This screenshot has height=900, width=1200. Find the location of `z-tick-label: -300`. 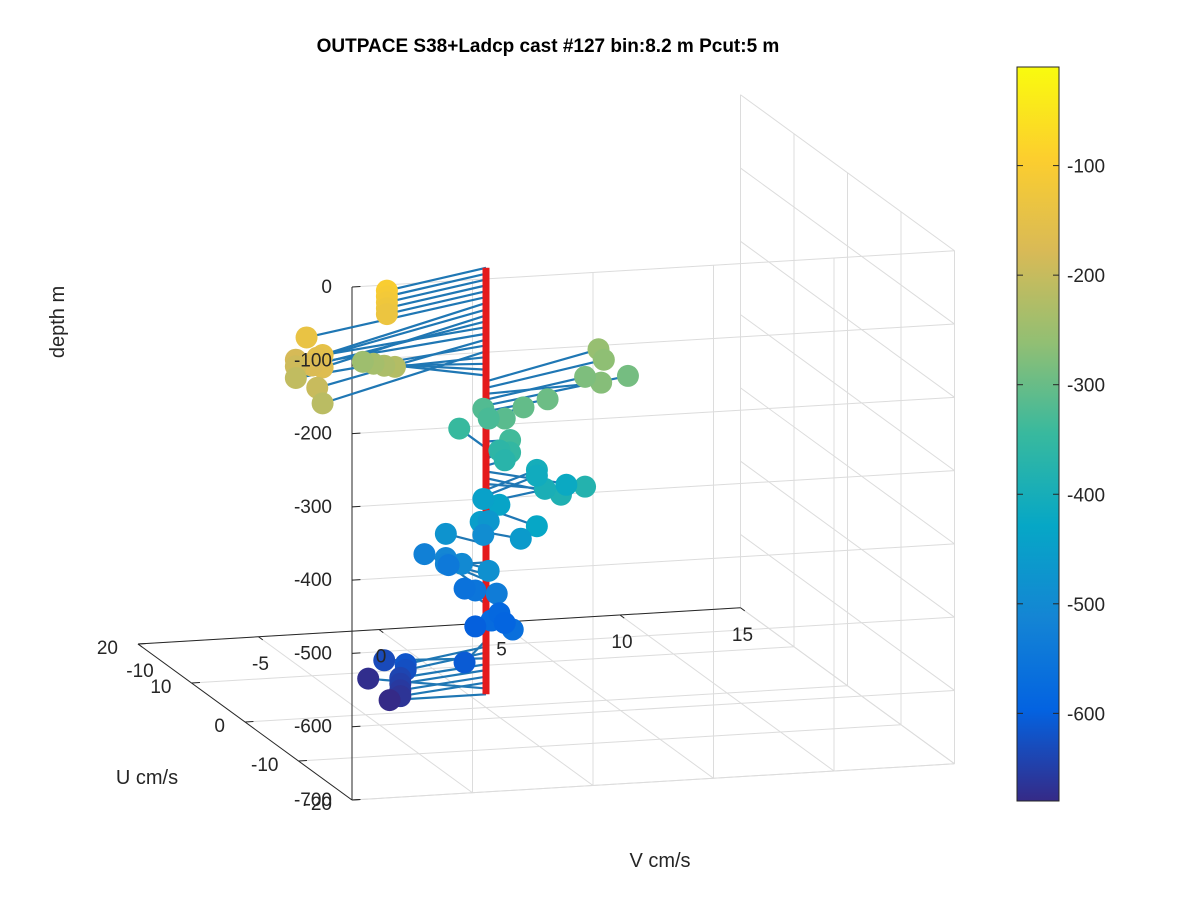

z-tick-label: -300 is located at coordinates (313, 507).